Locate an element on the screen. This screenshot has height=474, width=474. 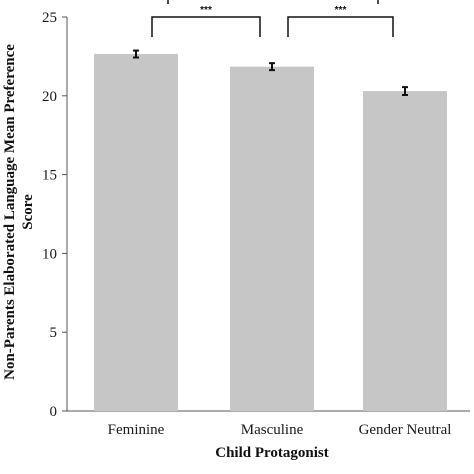
significance-label-1: *** is located at coordinates (341, 10).